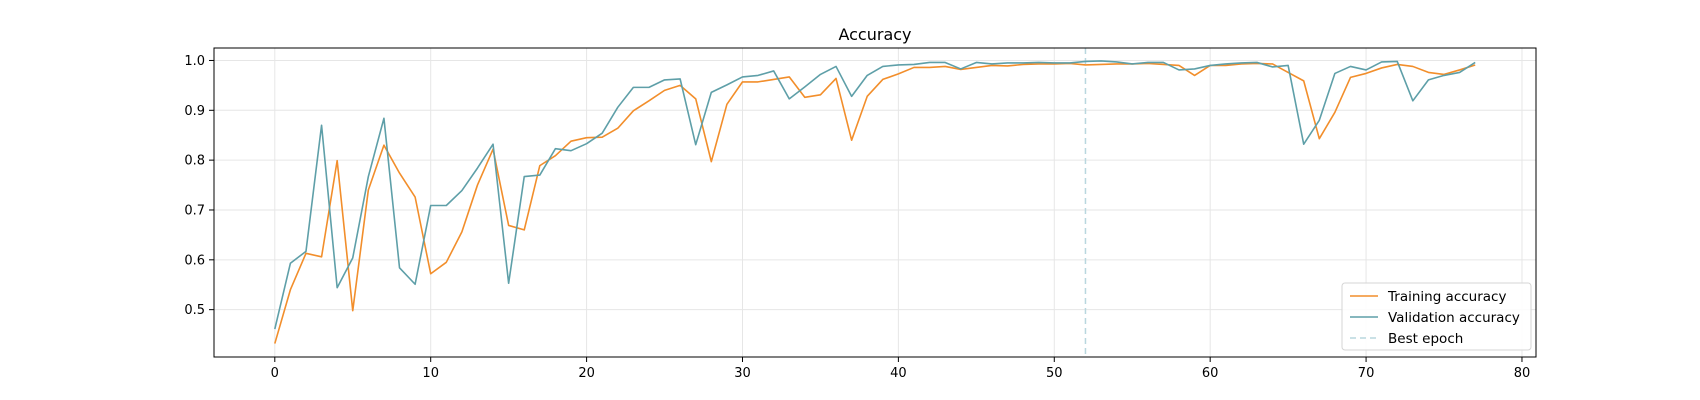  Describe the element at coordinates (430, 373) in the screenshot. I see `x-tick-label: 10` at that location.